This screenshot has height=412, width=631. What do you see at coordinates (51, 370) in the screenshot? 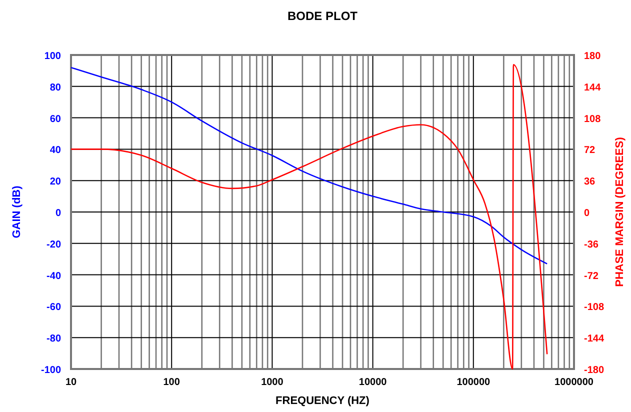
I see `y-tick-label: -100` at bounding box center [51, 370].